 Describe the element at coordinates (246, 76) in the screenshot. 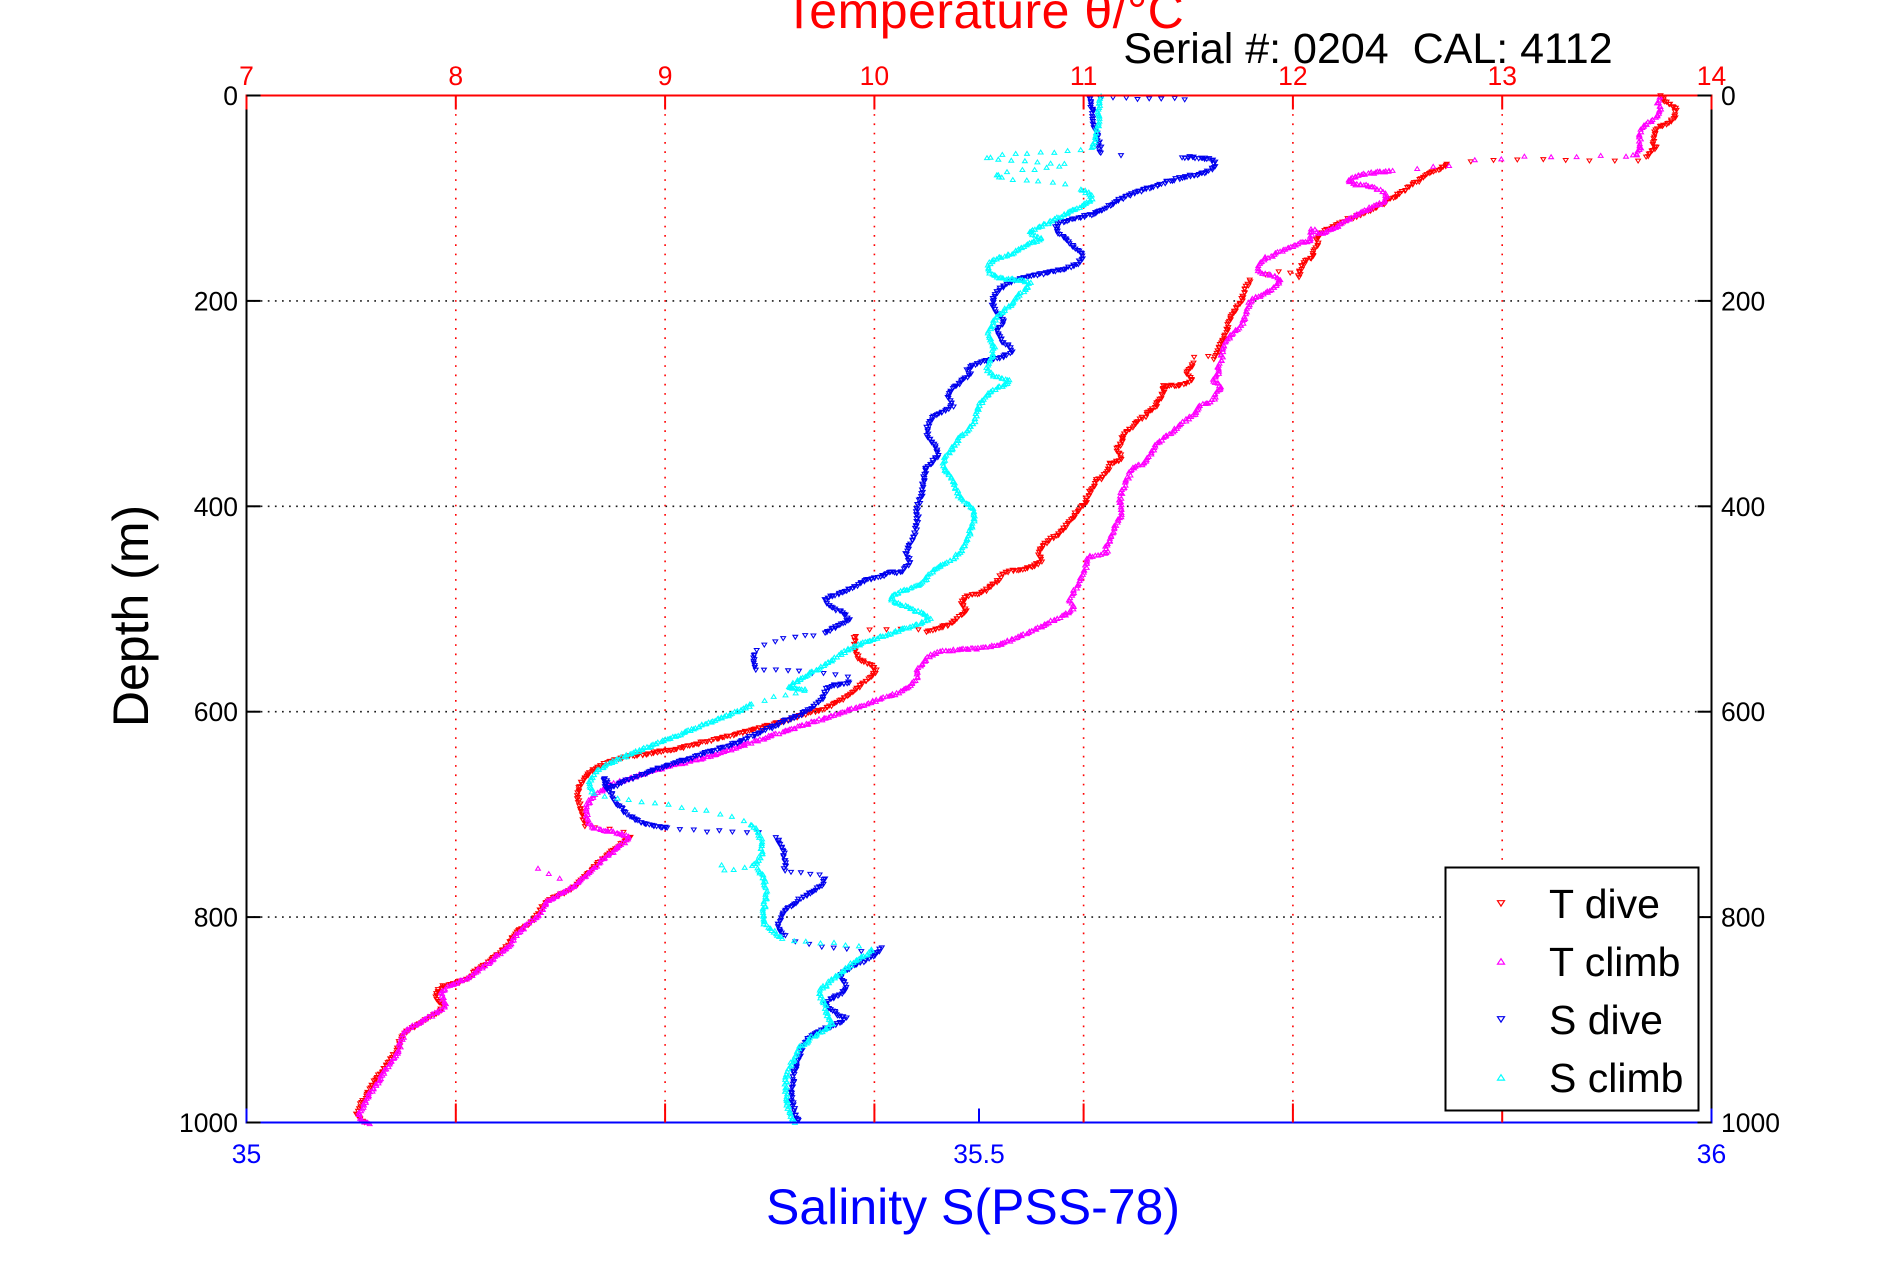

I see `svg-text: 7` at that location.